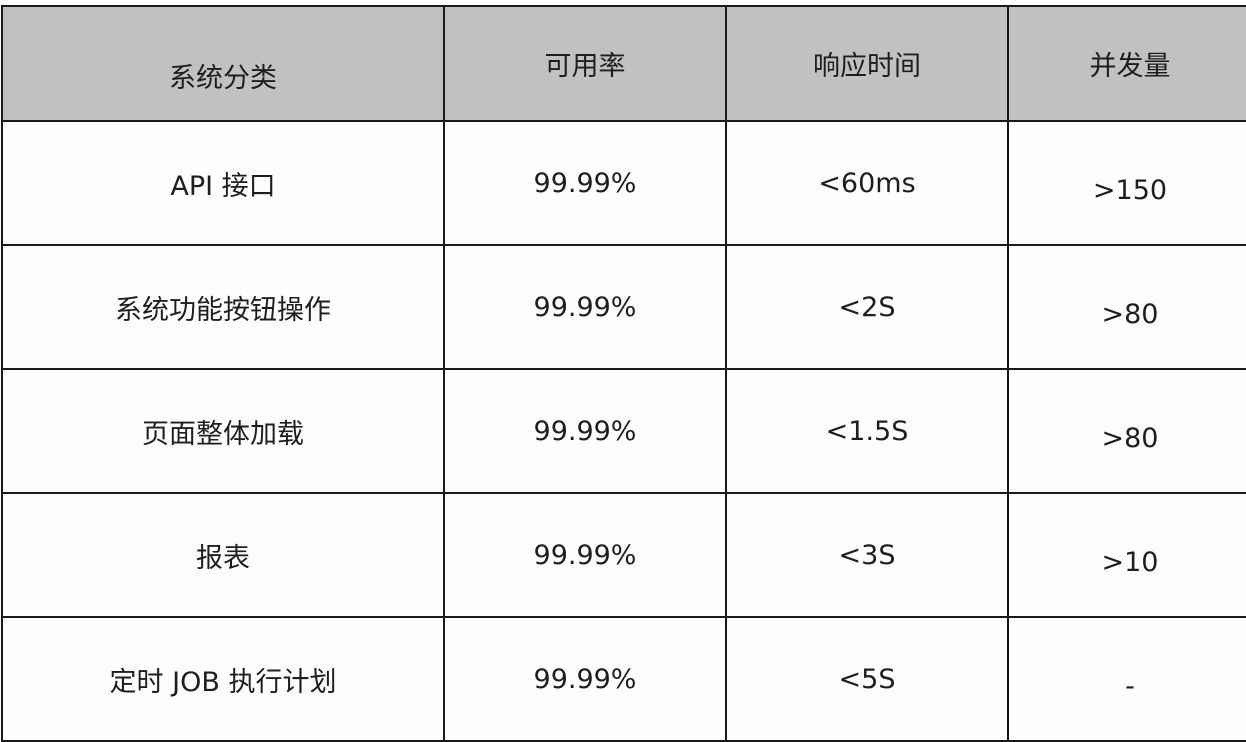 Image resolution: width=1246 pixels, height=742 pixels. I want to click on cell-system-category: 定时 JOB 执行计划, so click(223, 679).